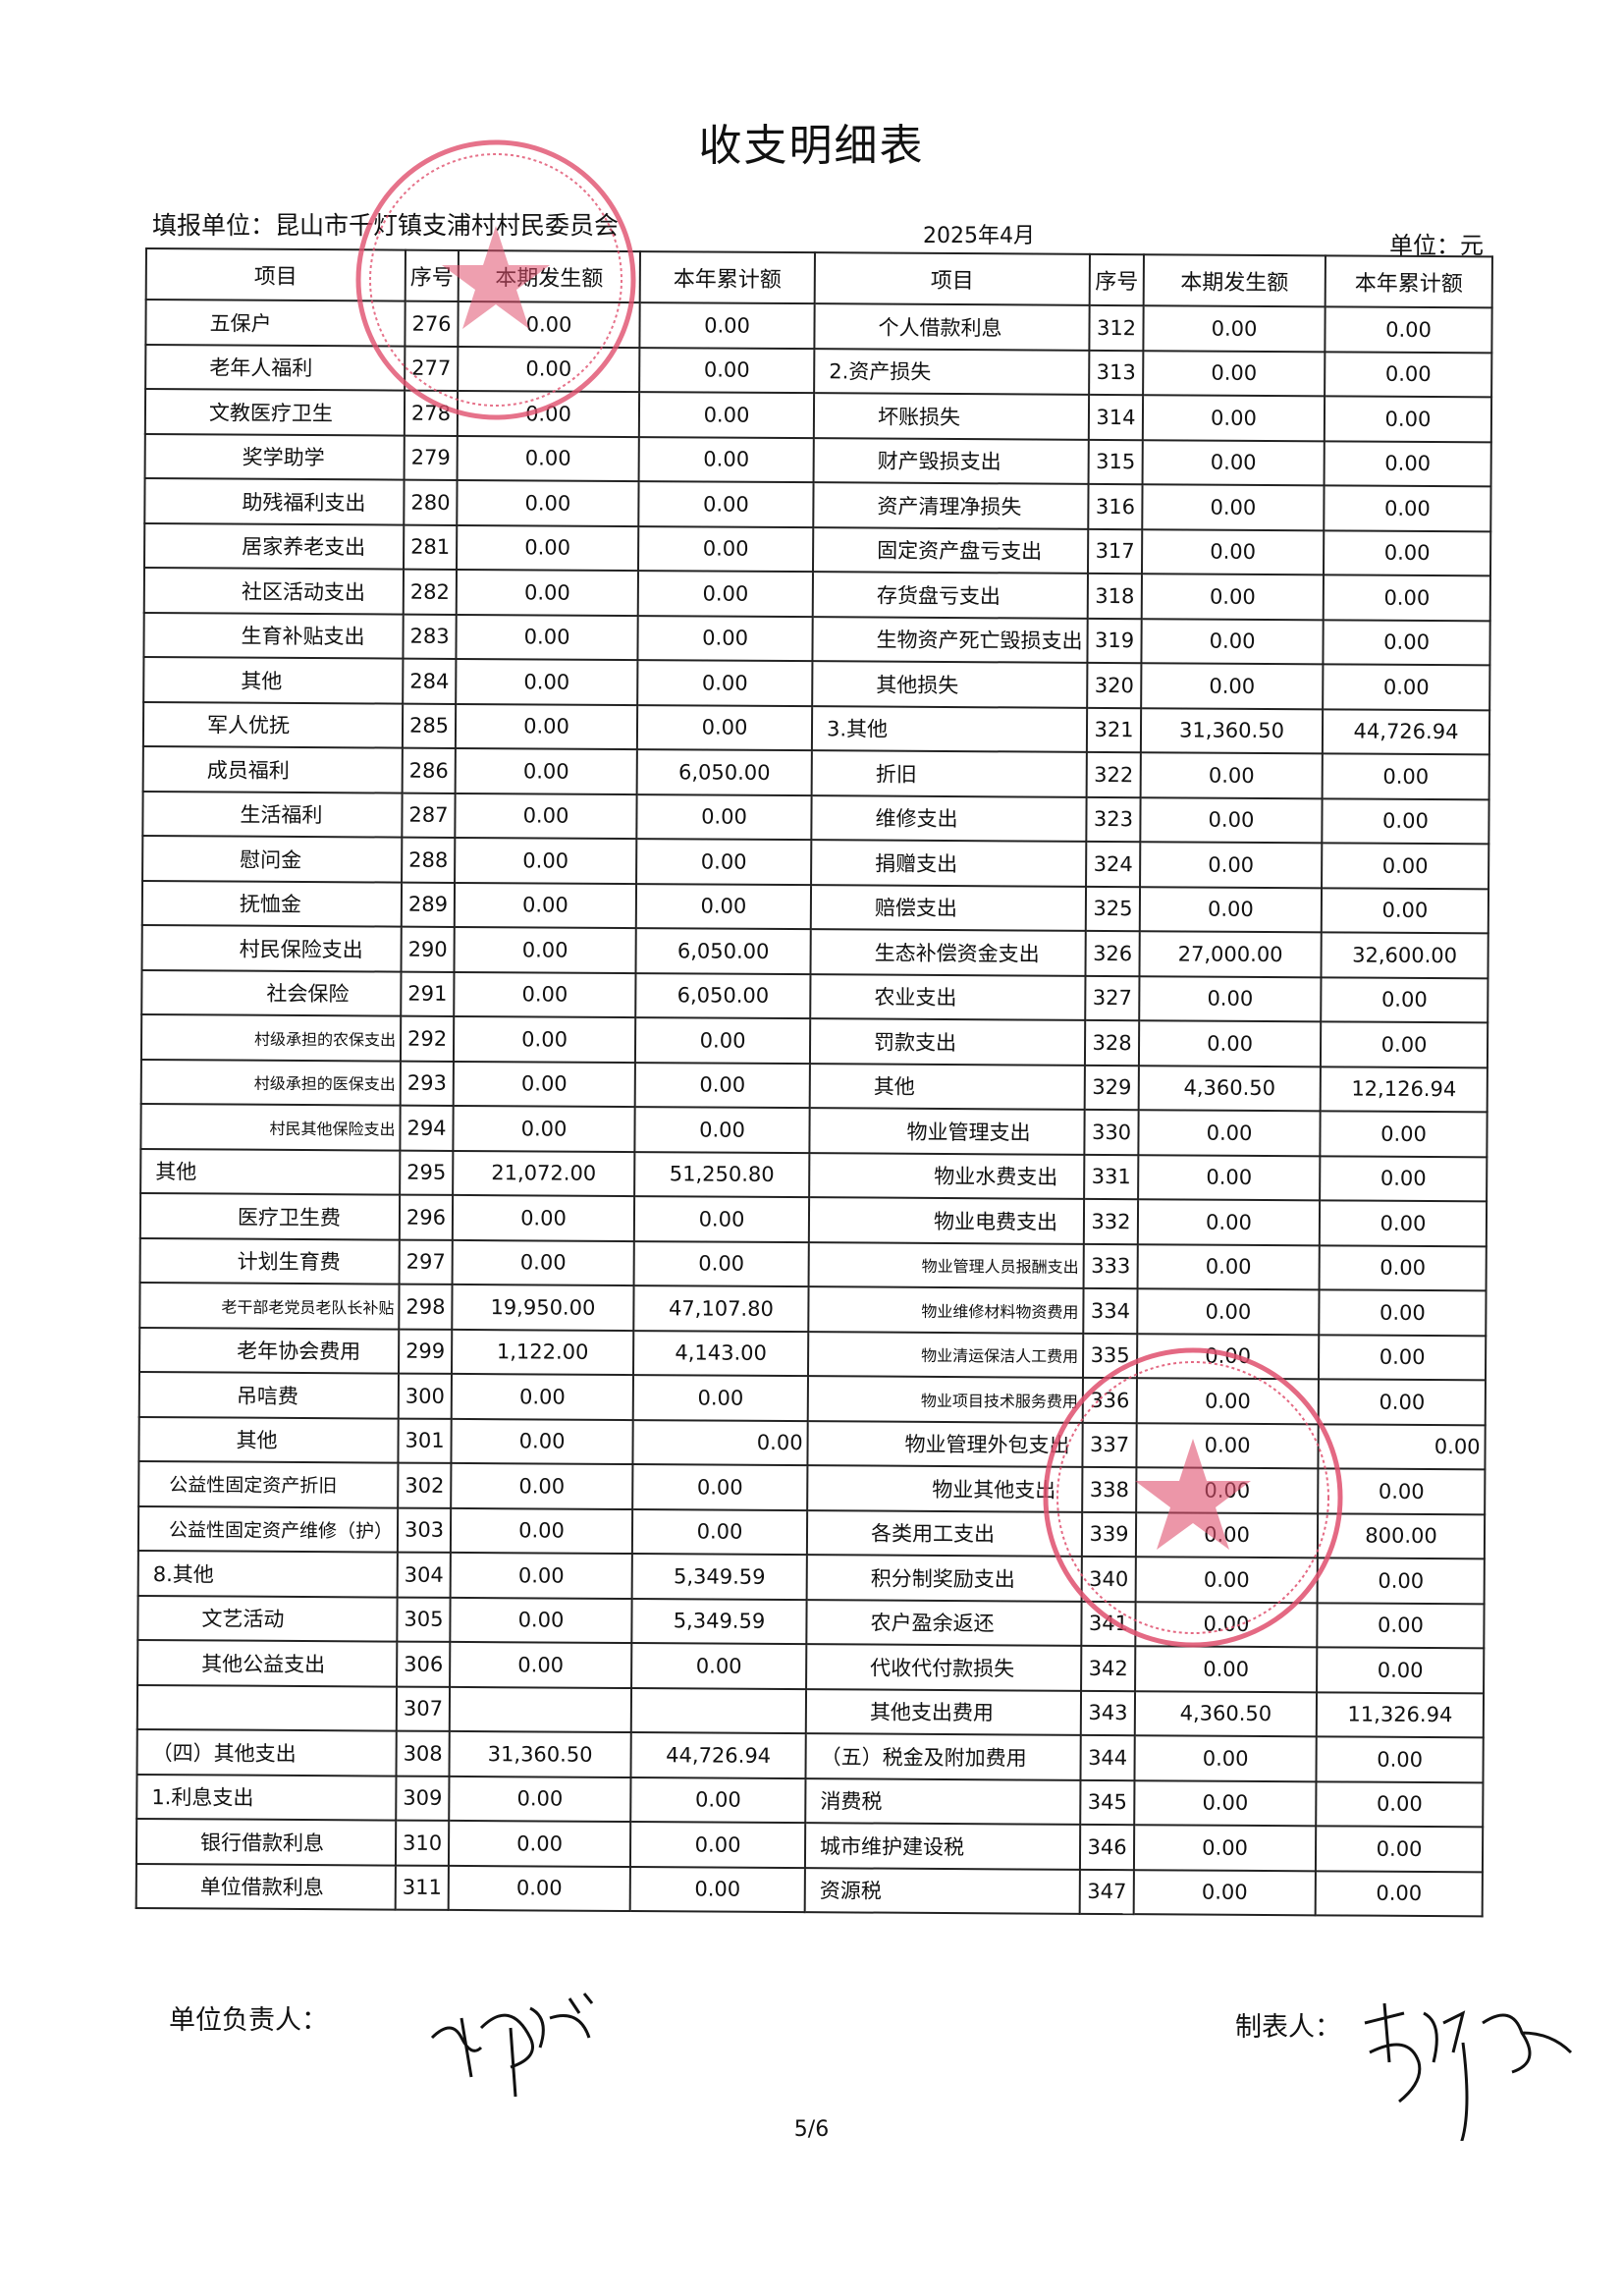 This screenshot has width=1623, height=2296. I want to click on row-number: 341, so click(1108, 1624).